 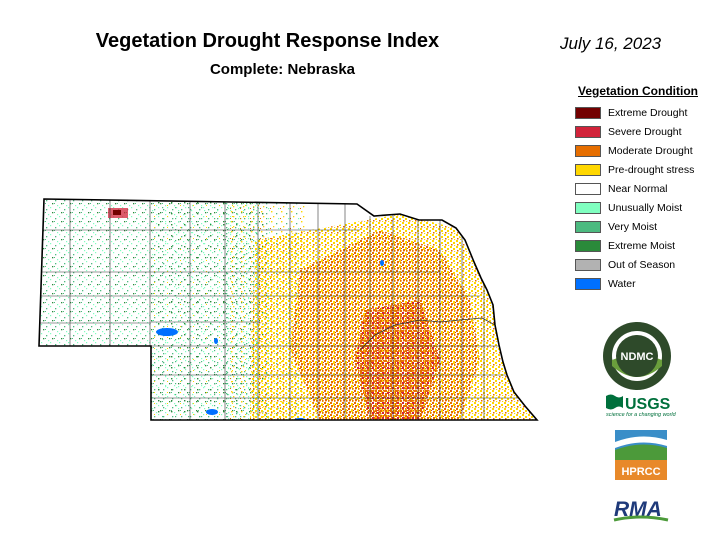 I want to click on map-date: July 16, 2023, so click(x=611, y=43).